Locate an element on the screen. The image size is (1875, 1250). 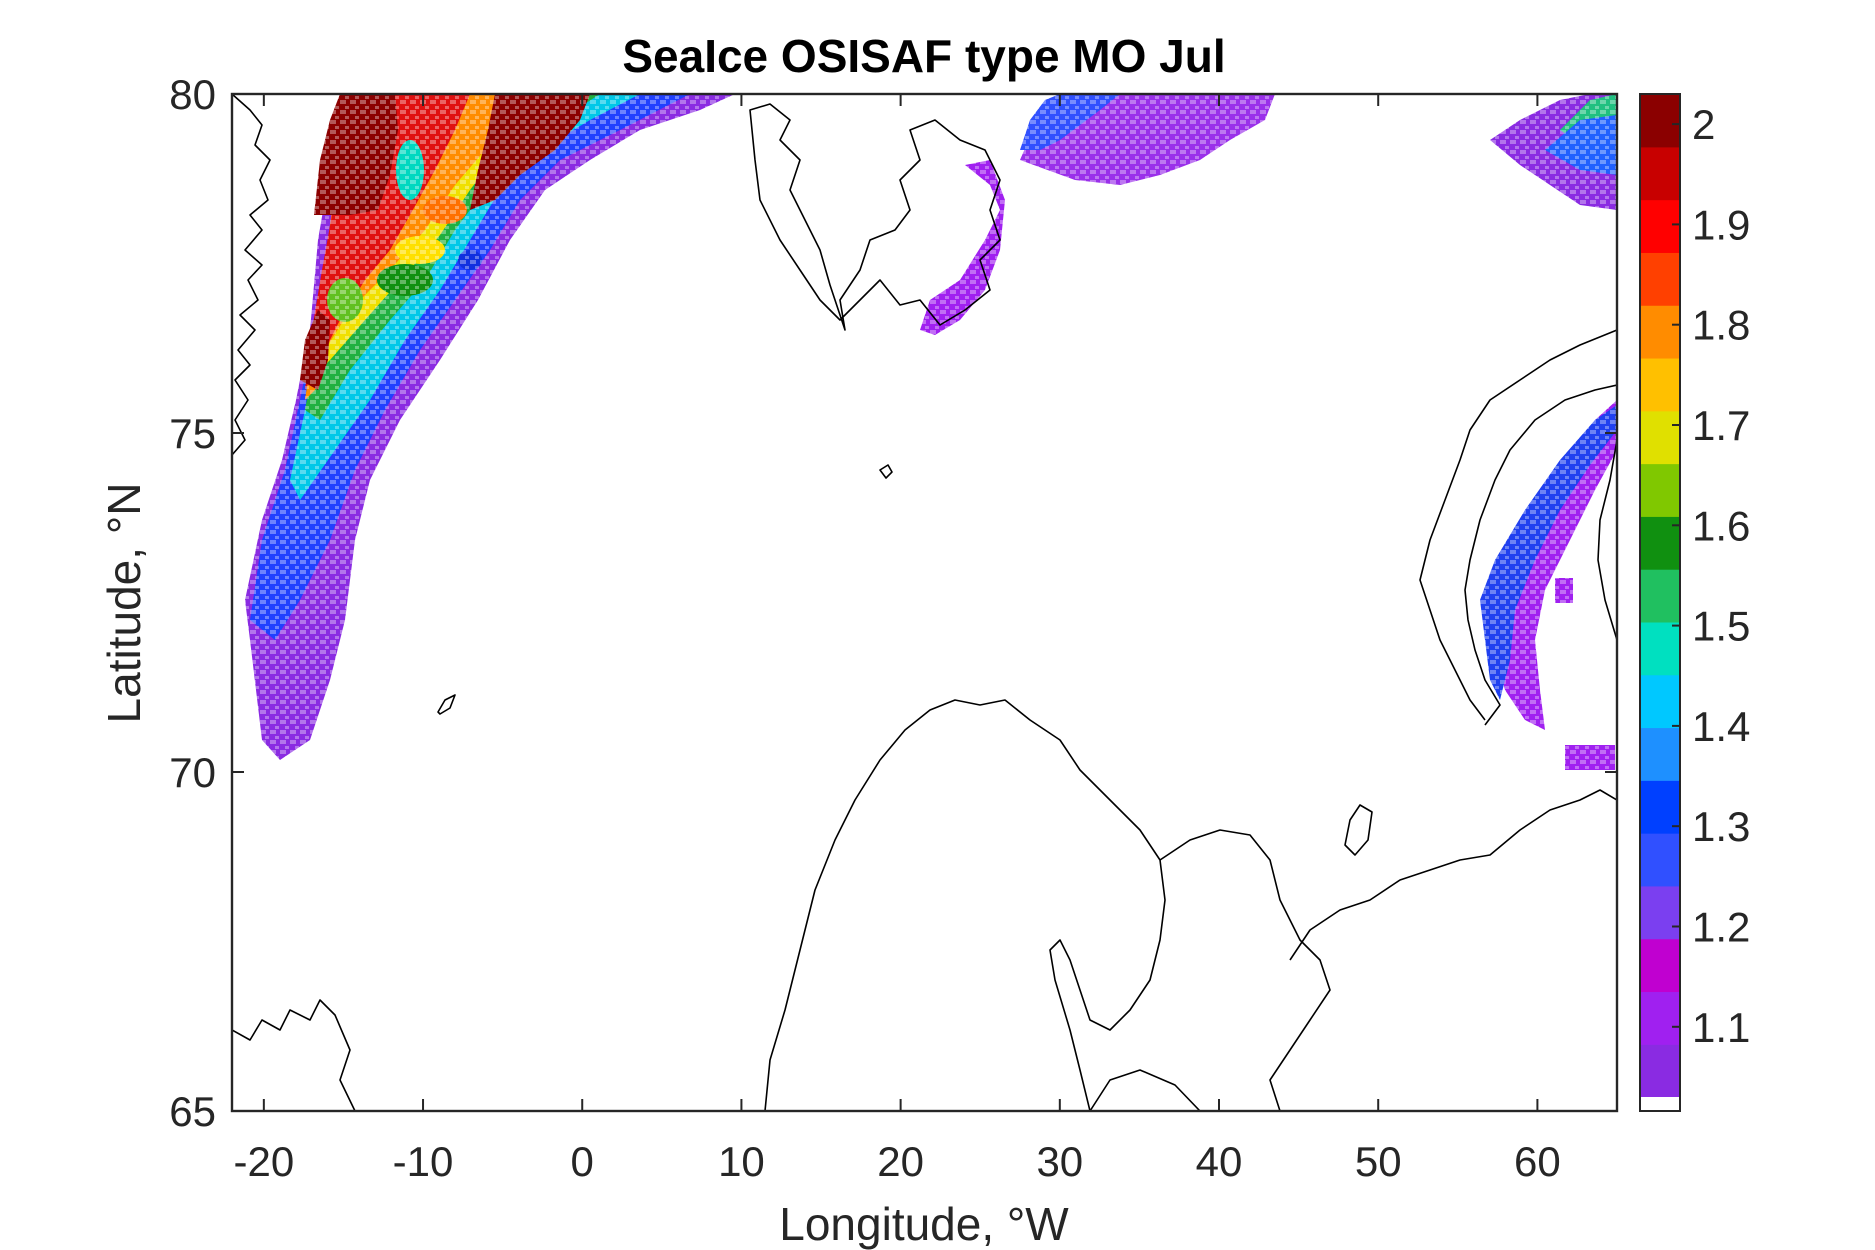
coast-jan-mayen is located at coordinates (446, 704).